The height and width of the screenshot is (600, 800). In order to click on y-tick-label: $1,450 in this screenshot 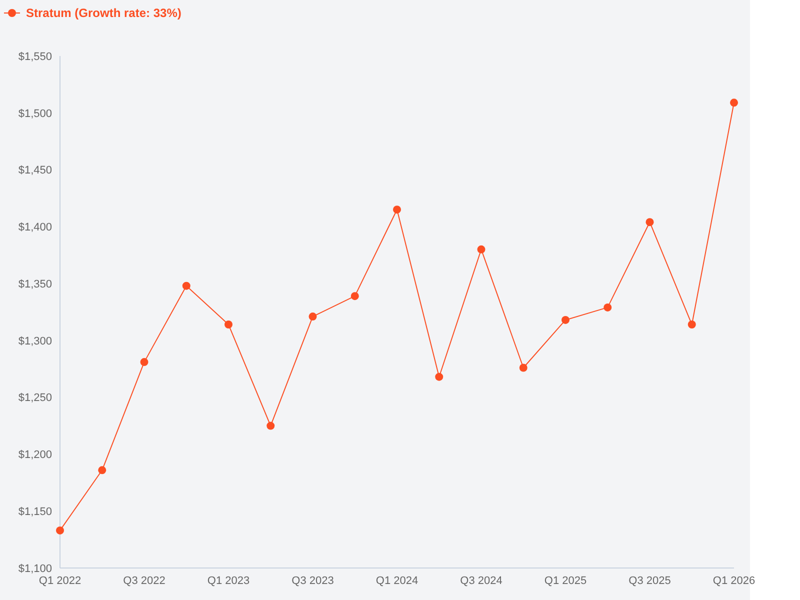, I will do `click(35, 170)`.